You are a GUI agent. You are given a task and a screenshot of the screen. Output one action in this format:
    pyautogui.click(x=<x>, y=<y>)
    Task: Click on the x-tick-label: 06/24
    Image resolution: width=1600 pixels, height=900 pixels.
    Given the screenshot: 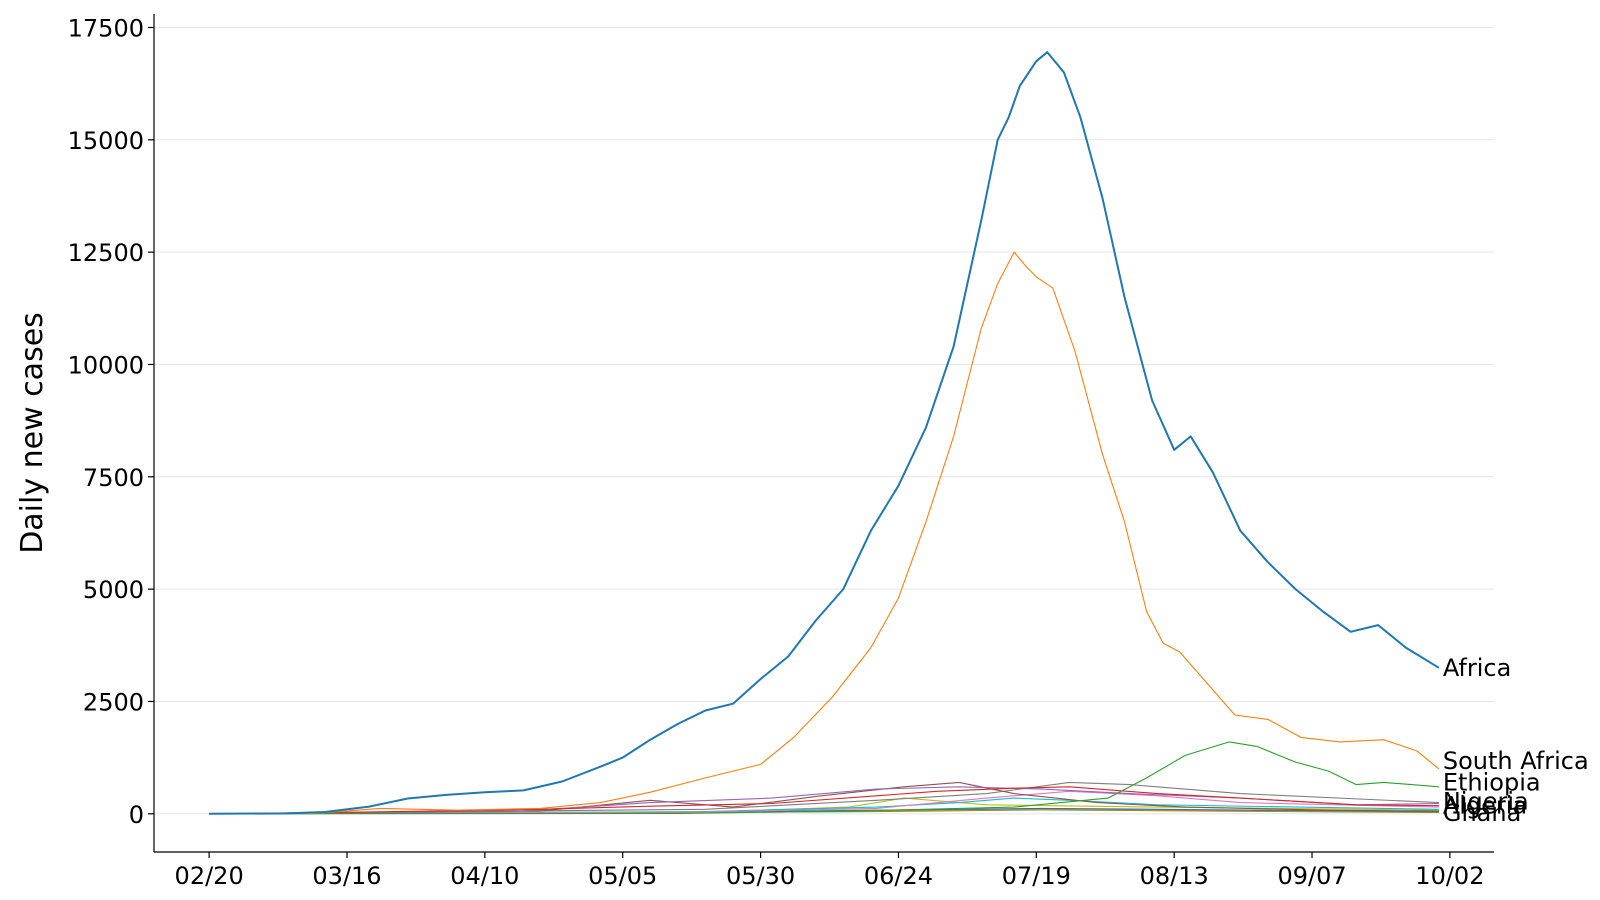 What is the action you would take?
    pyautogui.click(x=898, y=876)
    